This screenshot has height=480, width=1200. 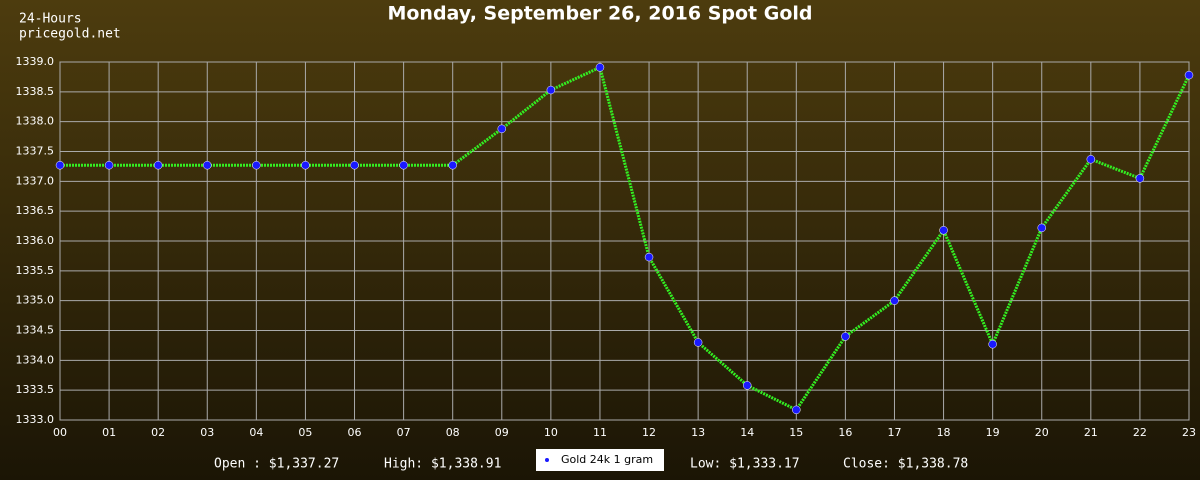 I want to click on y-tick-label: 1337.5, so click(x=35, y=151).